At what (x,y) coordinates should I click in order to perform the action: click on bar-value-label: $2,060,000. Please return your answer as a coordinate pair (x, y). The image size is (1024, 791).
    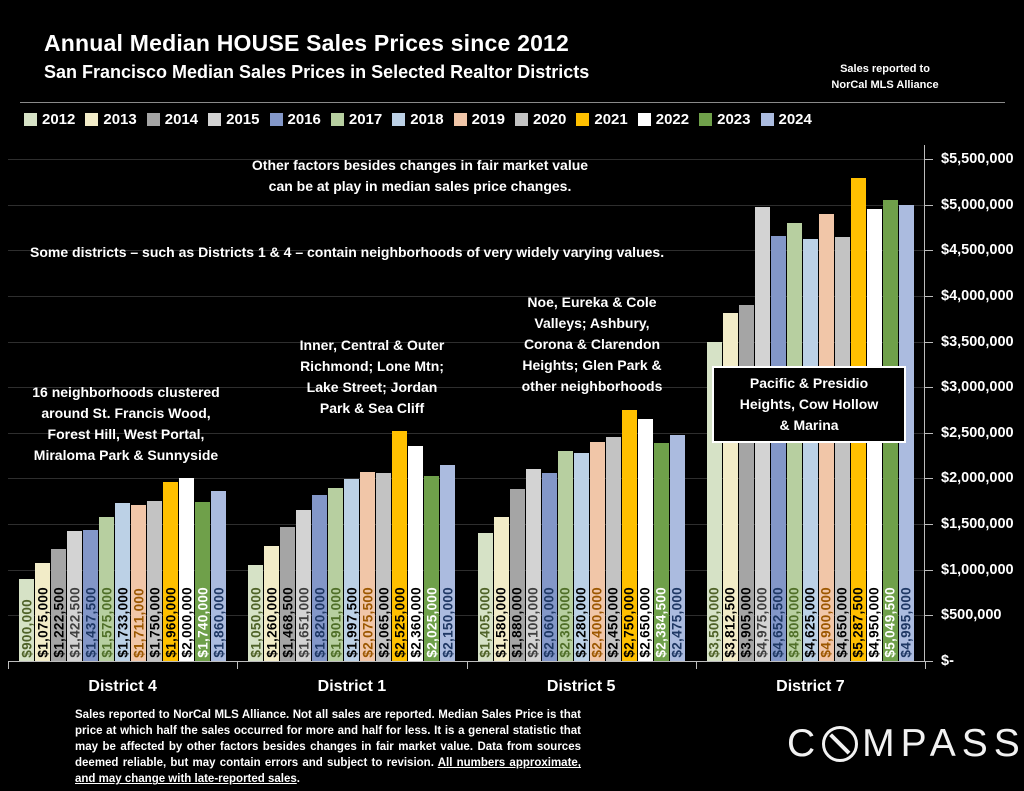
    Looking at the image, I should click on (549, 622).